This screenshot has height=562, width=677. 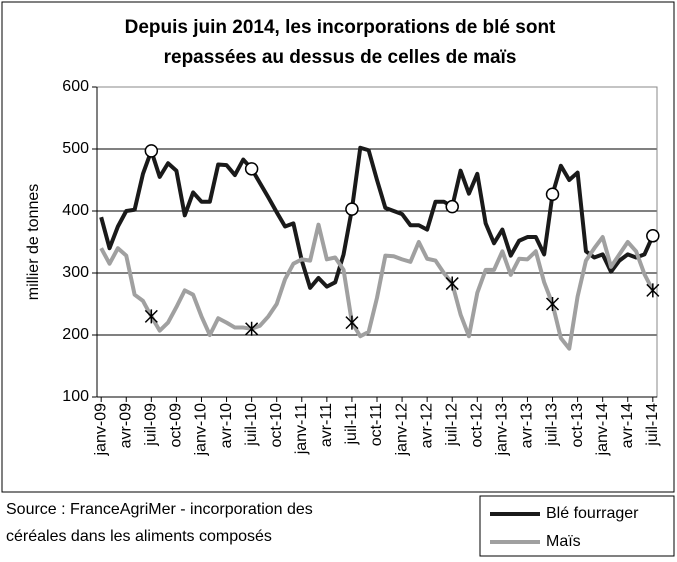 I want to click on legend-label: Blé fourrager, so click(x=592, y=513).